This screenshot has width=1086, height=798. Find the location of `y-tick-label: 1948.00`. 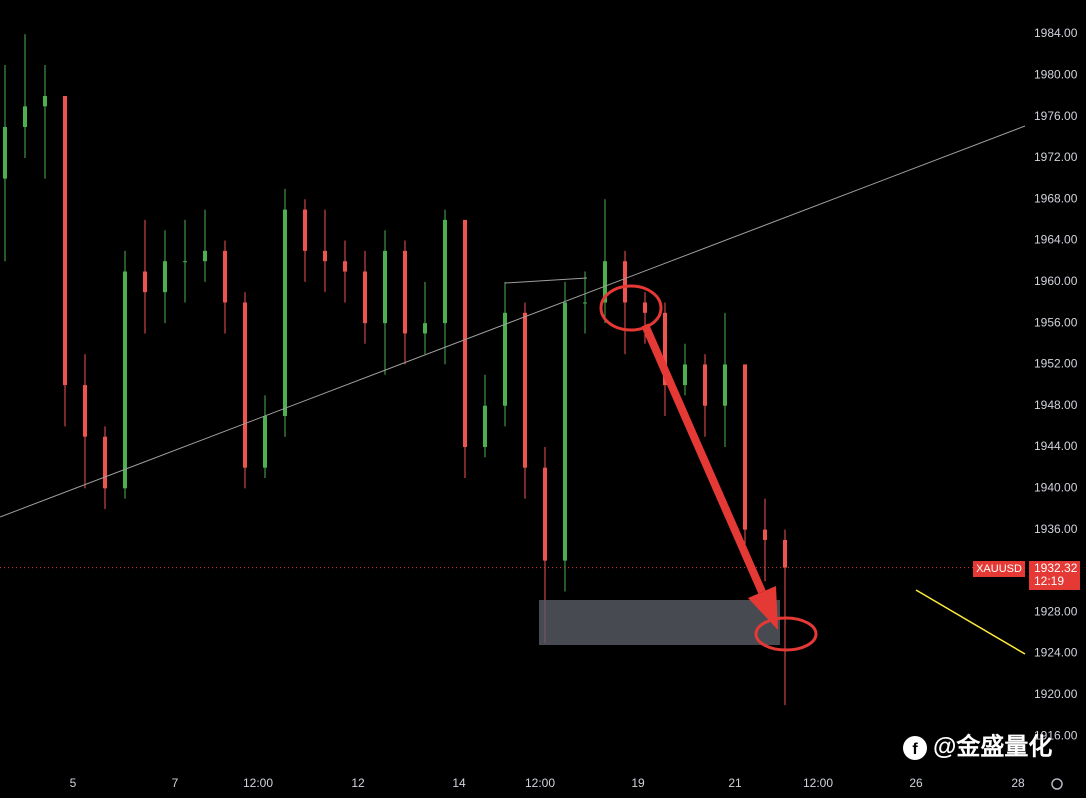

y-tick-label: 1948.00 is located at coordinates (1056, 405).